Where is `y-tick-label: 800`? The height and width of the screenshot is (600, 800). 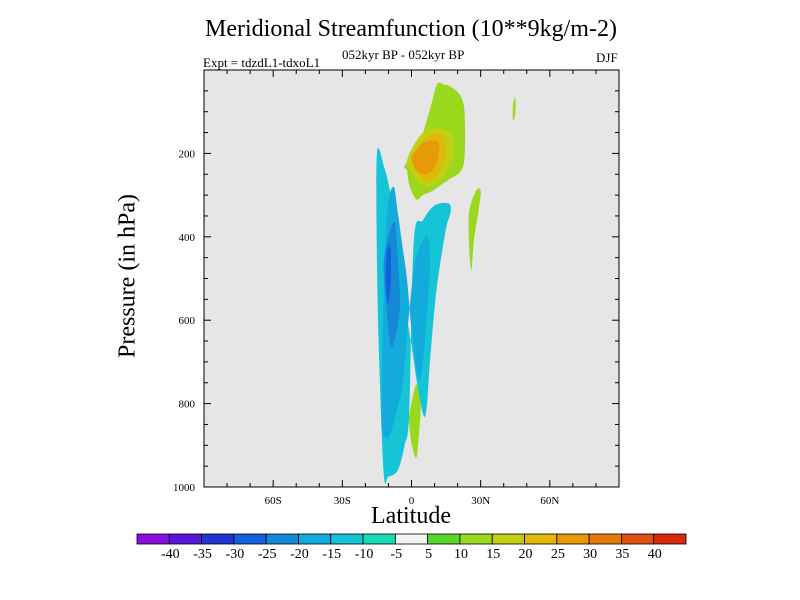 y-tick-label: 800 is located at coordinates (187, 405).